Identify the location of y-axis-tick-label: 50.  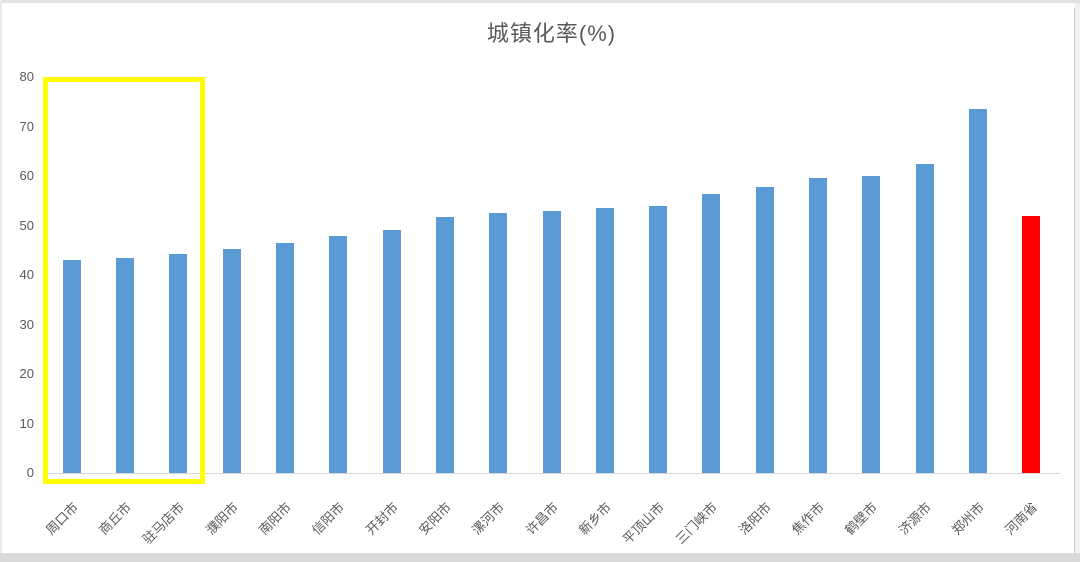
(26, 225).